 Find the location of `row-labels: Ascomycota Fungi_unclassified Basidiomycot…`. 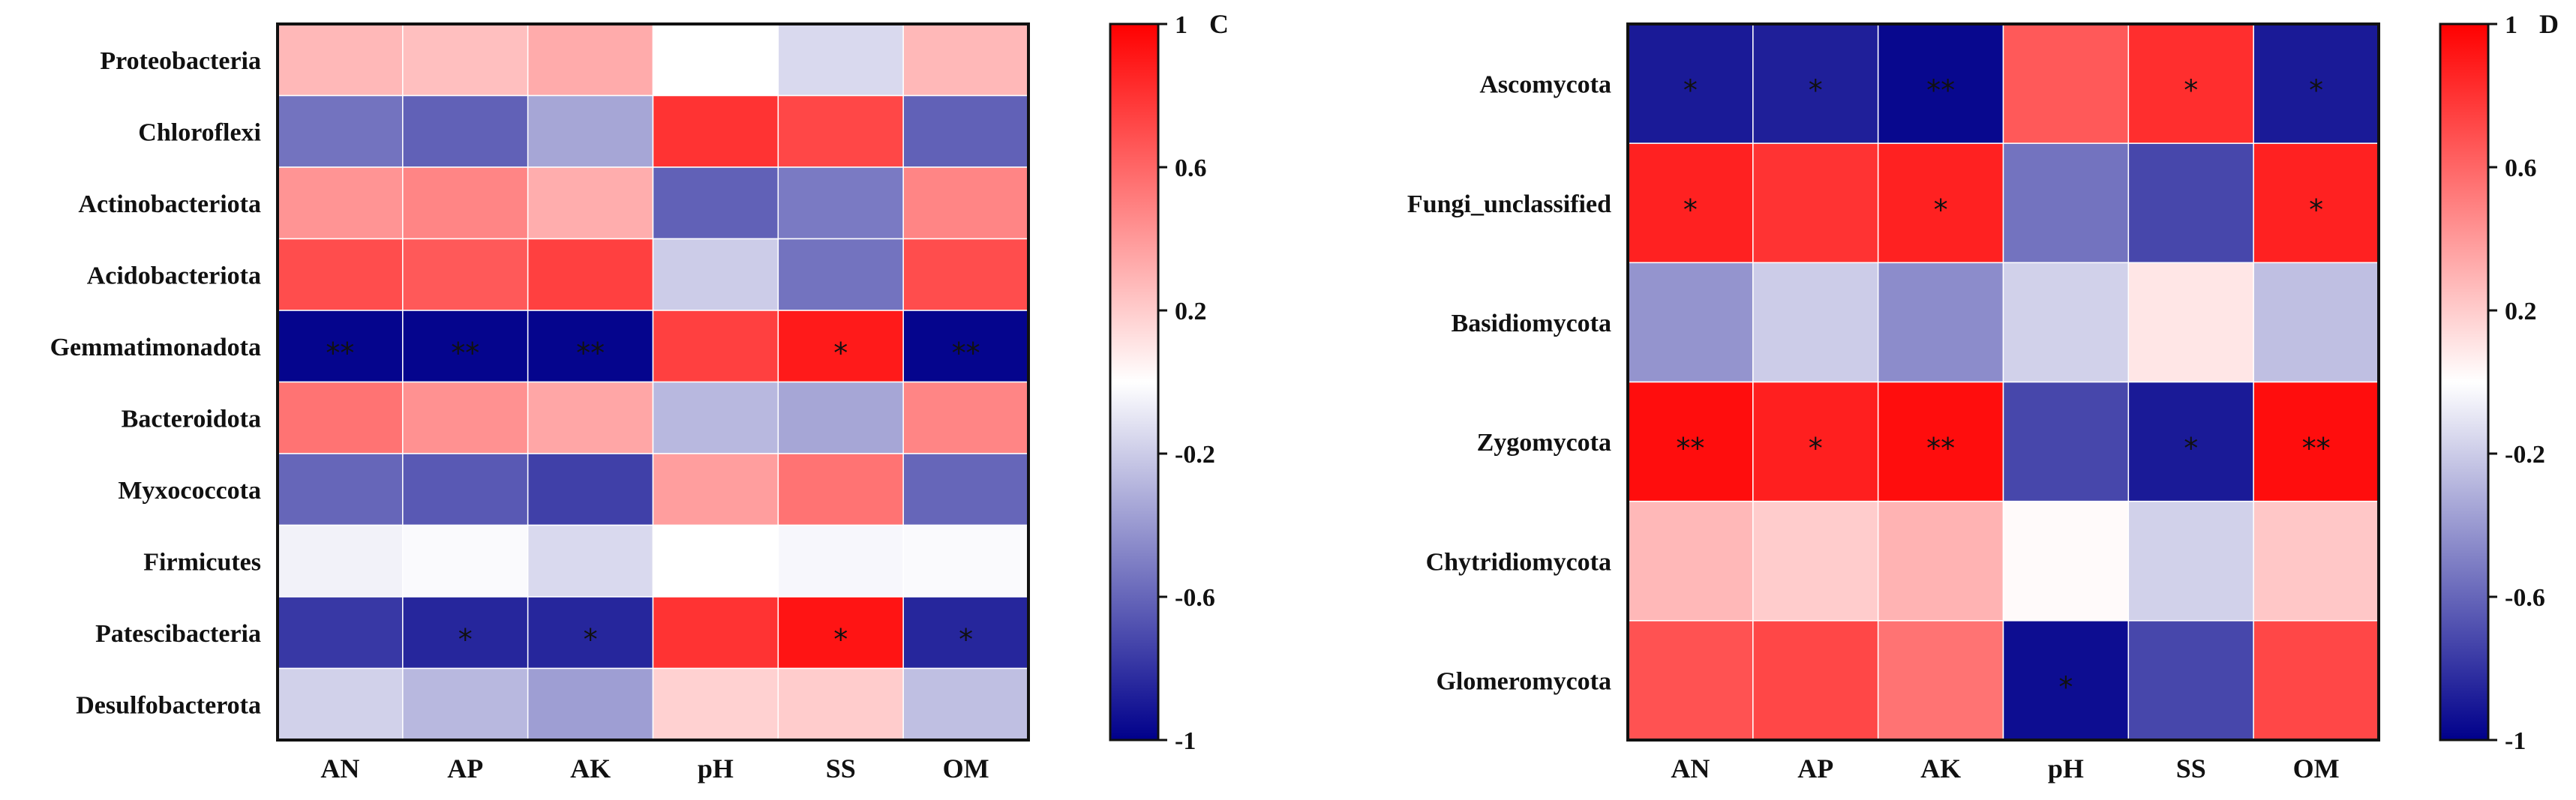

row-labels: Ascomycota Fungi_unclassified Basidiomycot… is located at coordinates (1509, 384).